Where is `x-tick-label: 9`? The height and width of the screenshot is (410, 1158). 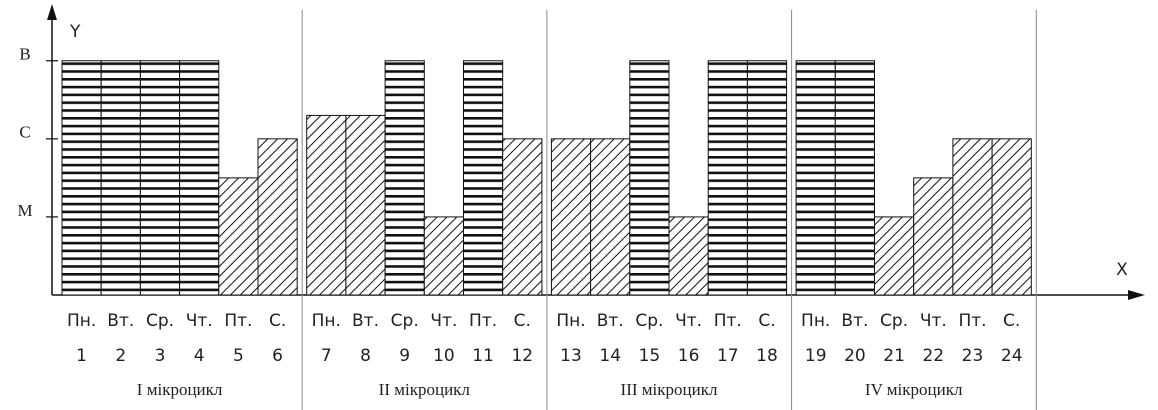 x-tick-label: 9 is located at coordinates (404, 356).